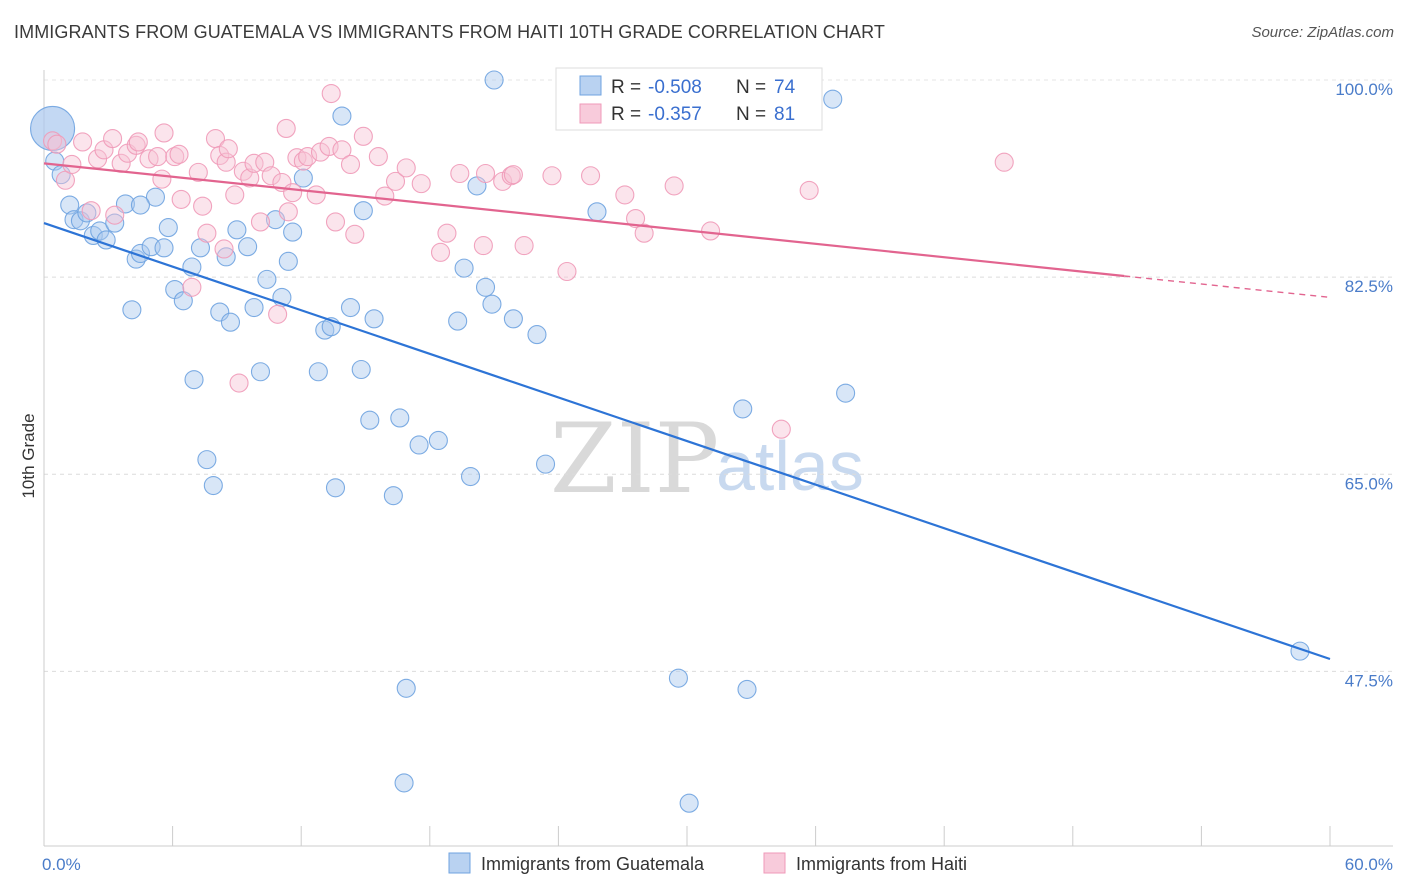 This screenshot has height=892, width=1406. I want to click on stats-n-label-guatemala: N =, so click(751, 87).